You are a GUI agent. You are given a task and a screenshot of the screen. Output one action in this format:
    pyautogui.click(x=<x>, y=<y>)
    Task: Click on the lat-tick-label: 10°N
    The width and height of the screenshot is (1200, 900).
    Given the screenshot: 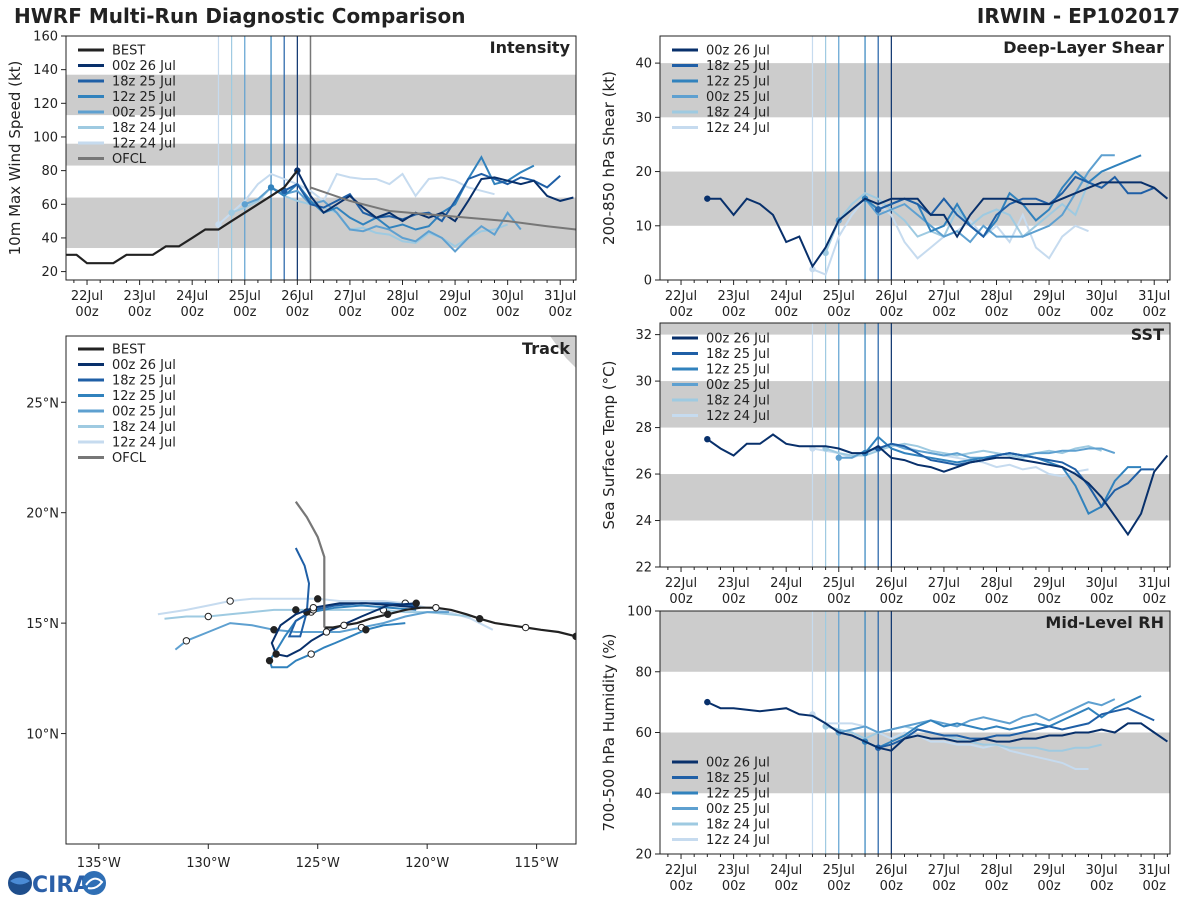 What is the action you would take?
    pyautogui.click(x=42, y=735)
    